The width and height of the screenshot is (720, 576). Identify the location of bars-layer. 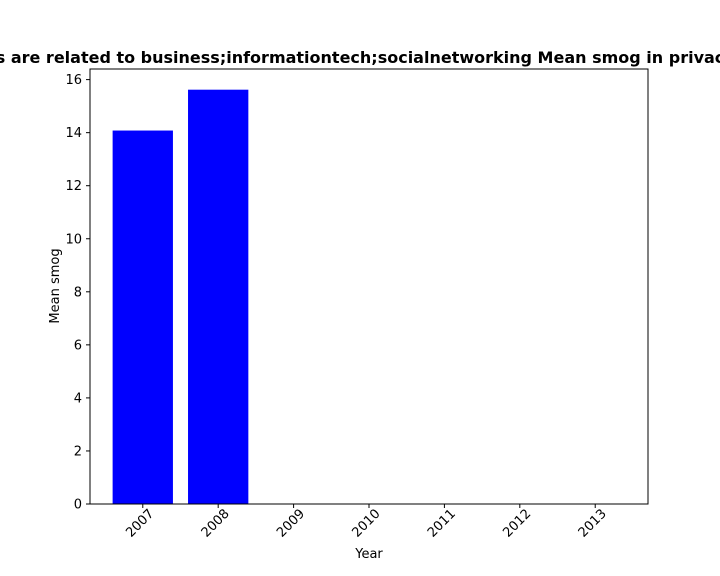
(180, 297).